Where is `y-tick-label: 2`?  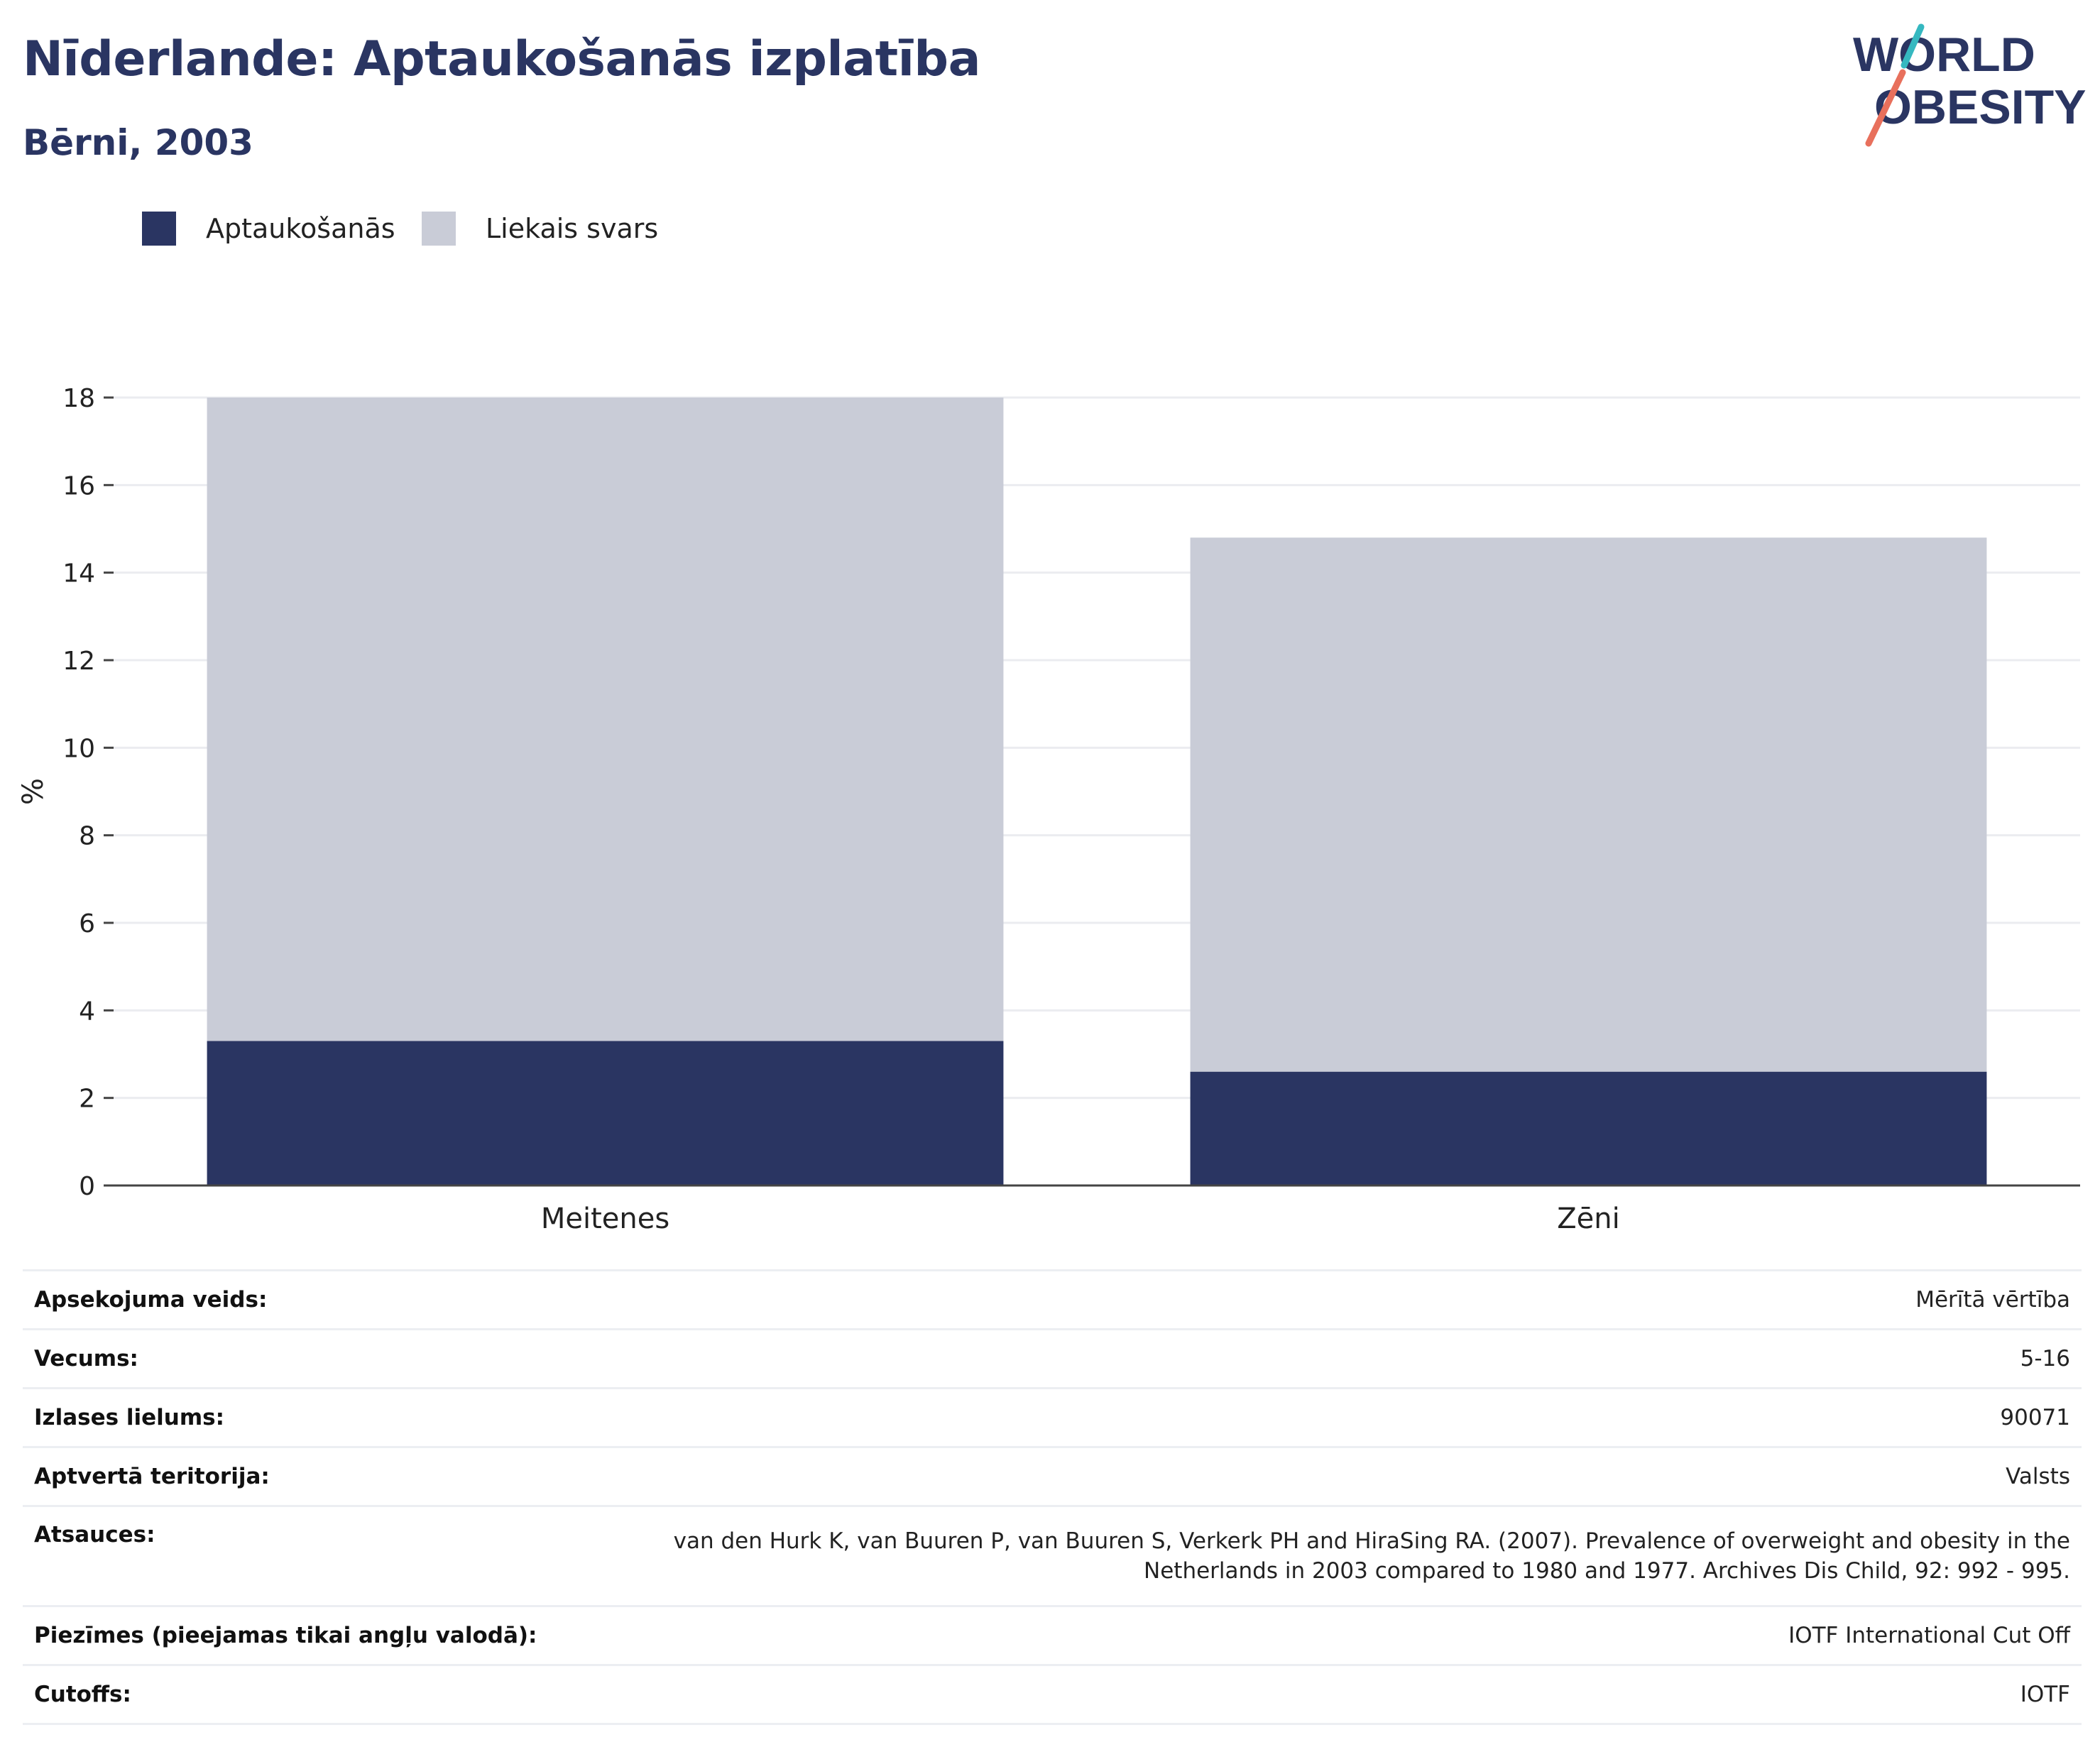
y-tick-label: 2 is located at coordinates (87, 1099).